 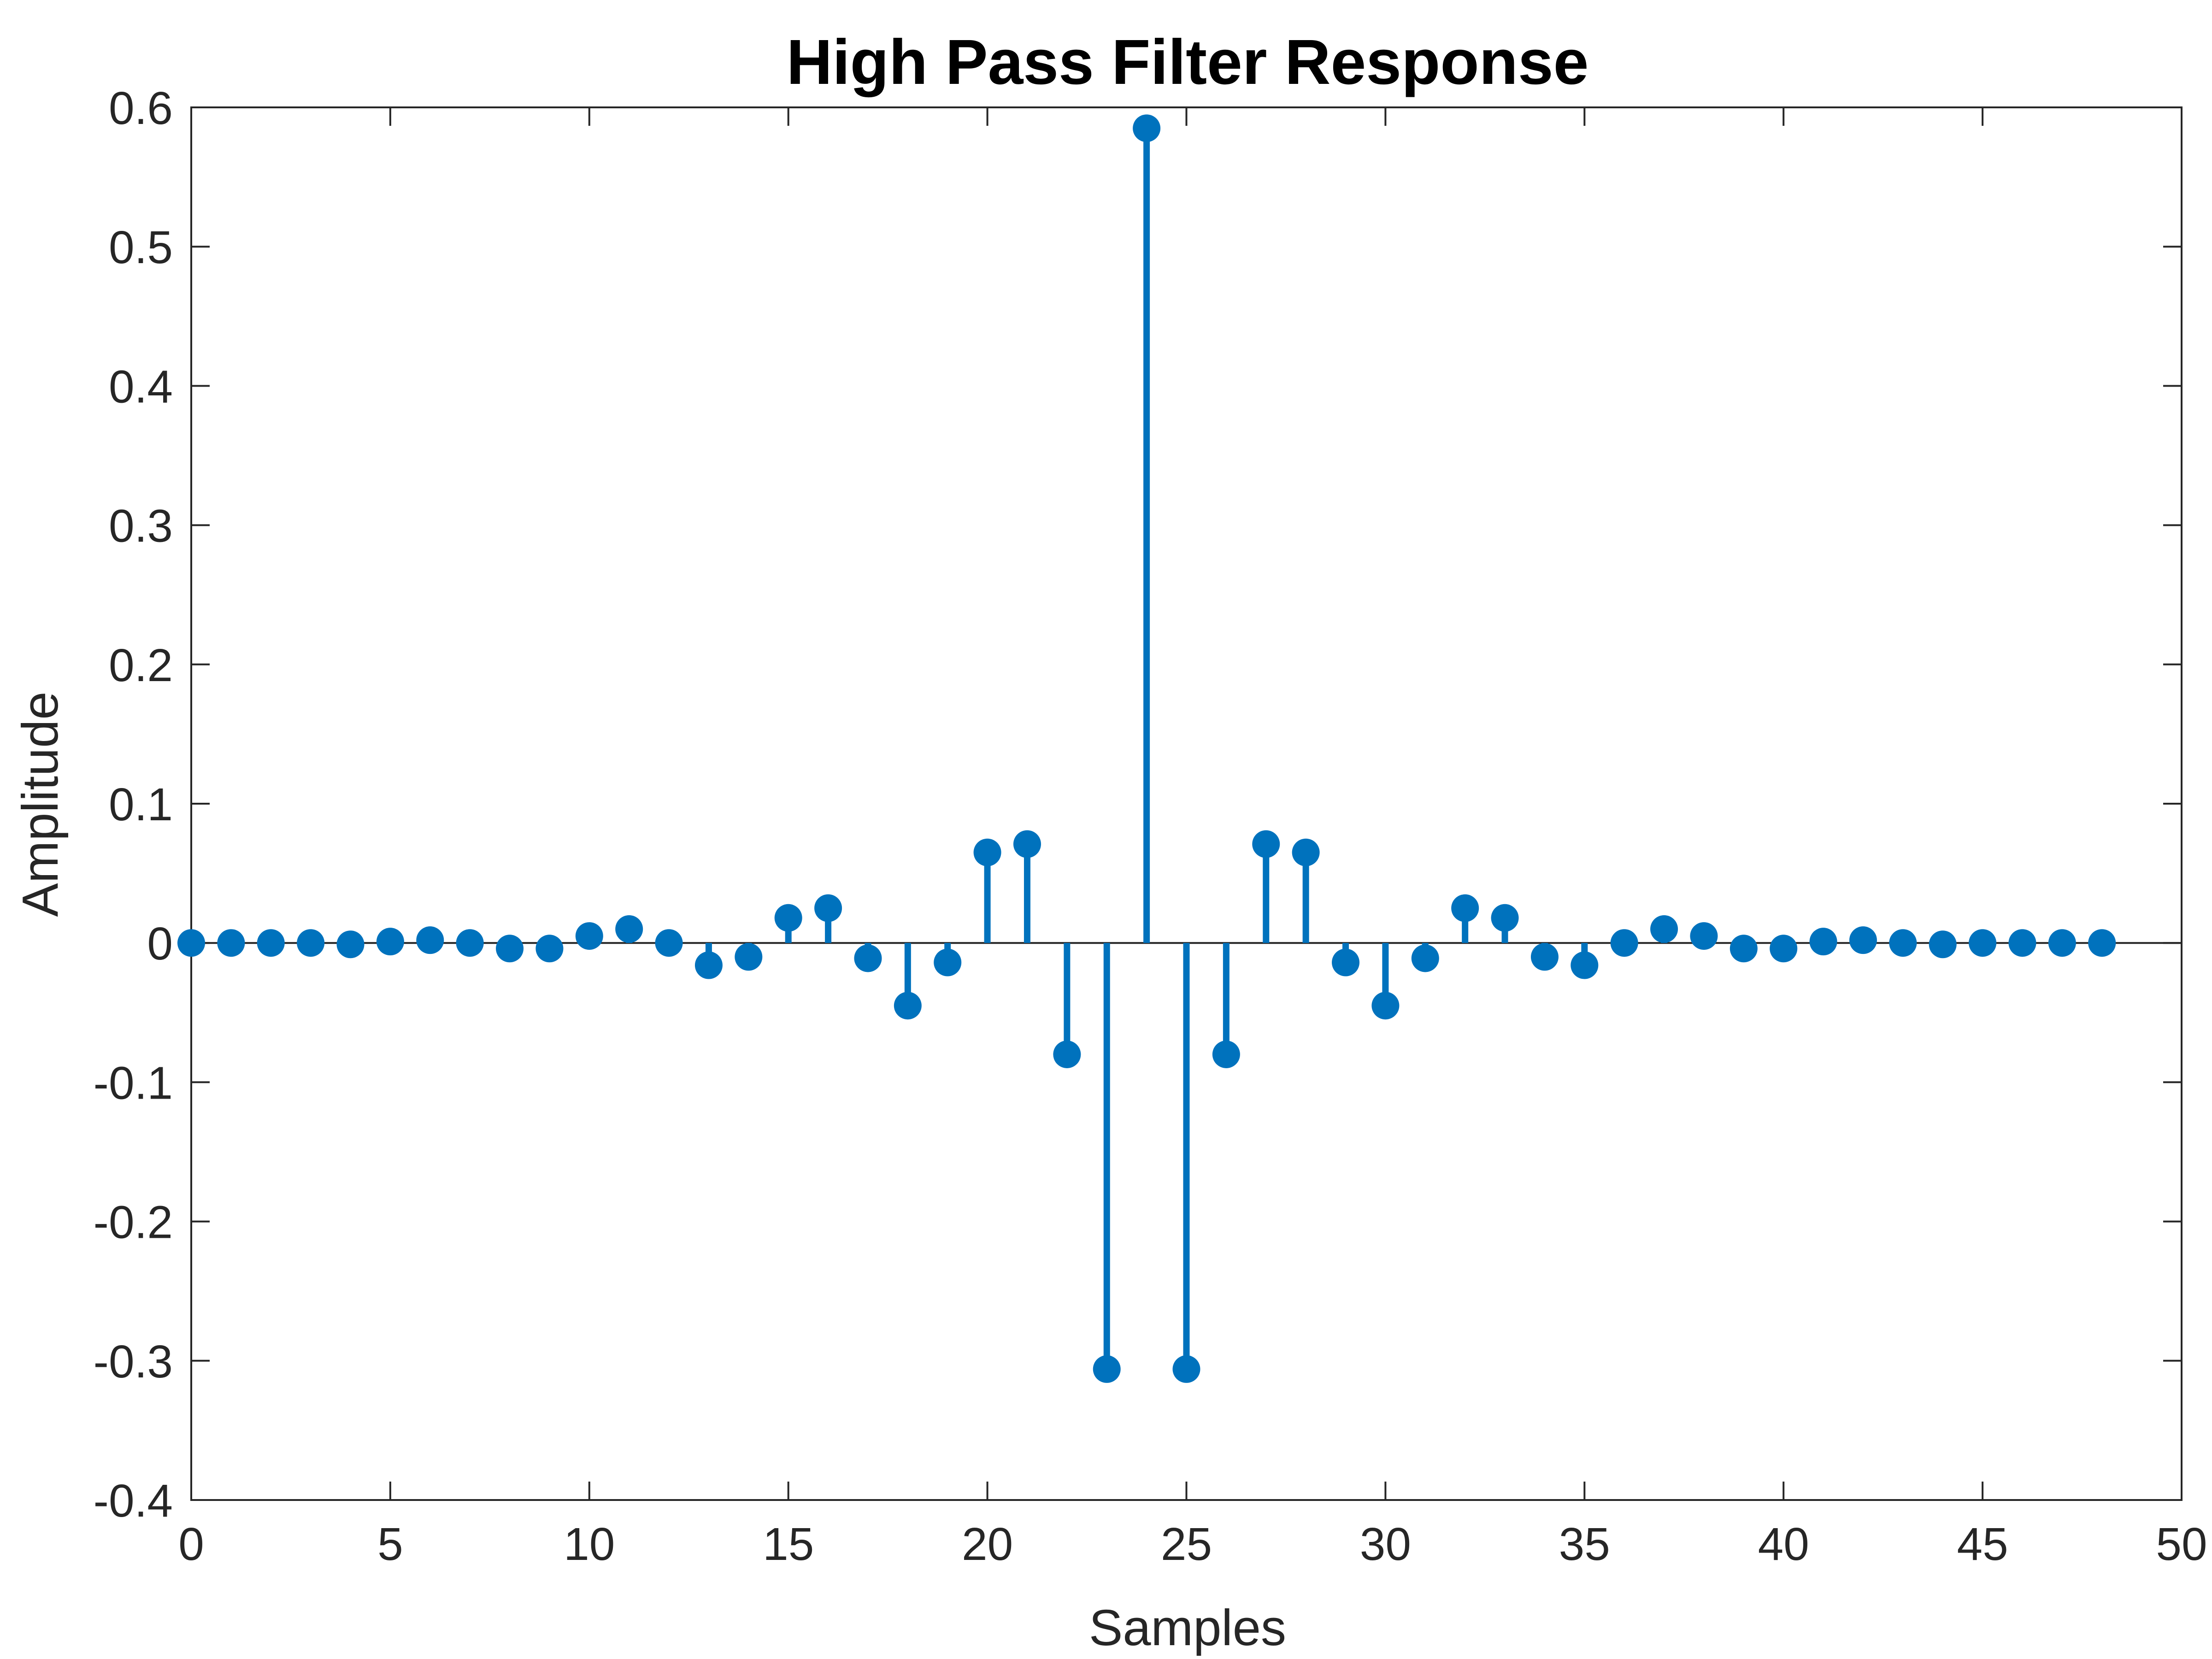 What do you see at coordinates (141, 386) in the screenshot?
I see `y-tick-label: 0.4` at bounding box center [141, 386].